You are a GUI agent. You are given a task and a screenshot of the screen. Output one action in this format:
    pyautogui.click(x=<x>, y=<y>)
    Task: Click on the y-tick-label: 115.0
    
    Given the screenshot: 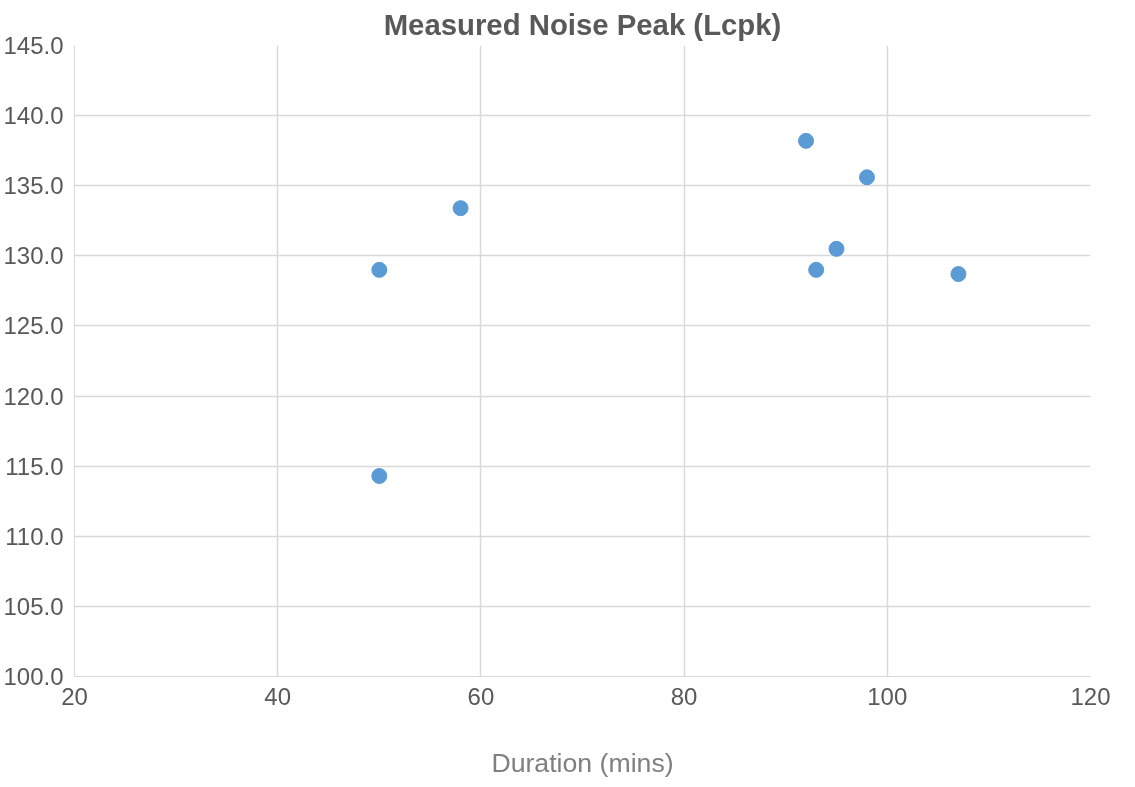 What is the action you would take?
    pyautogui.click(x=34, y=466)
    